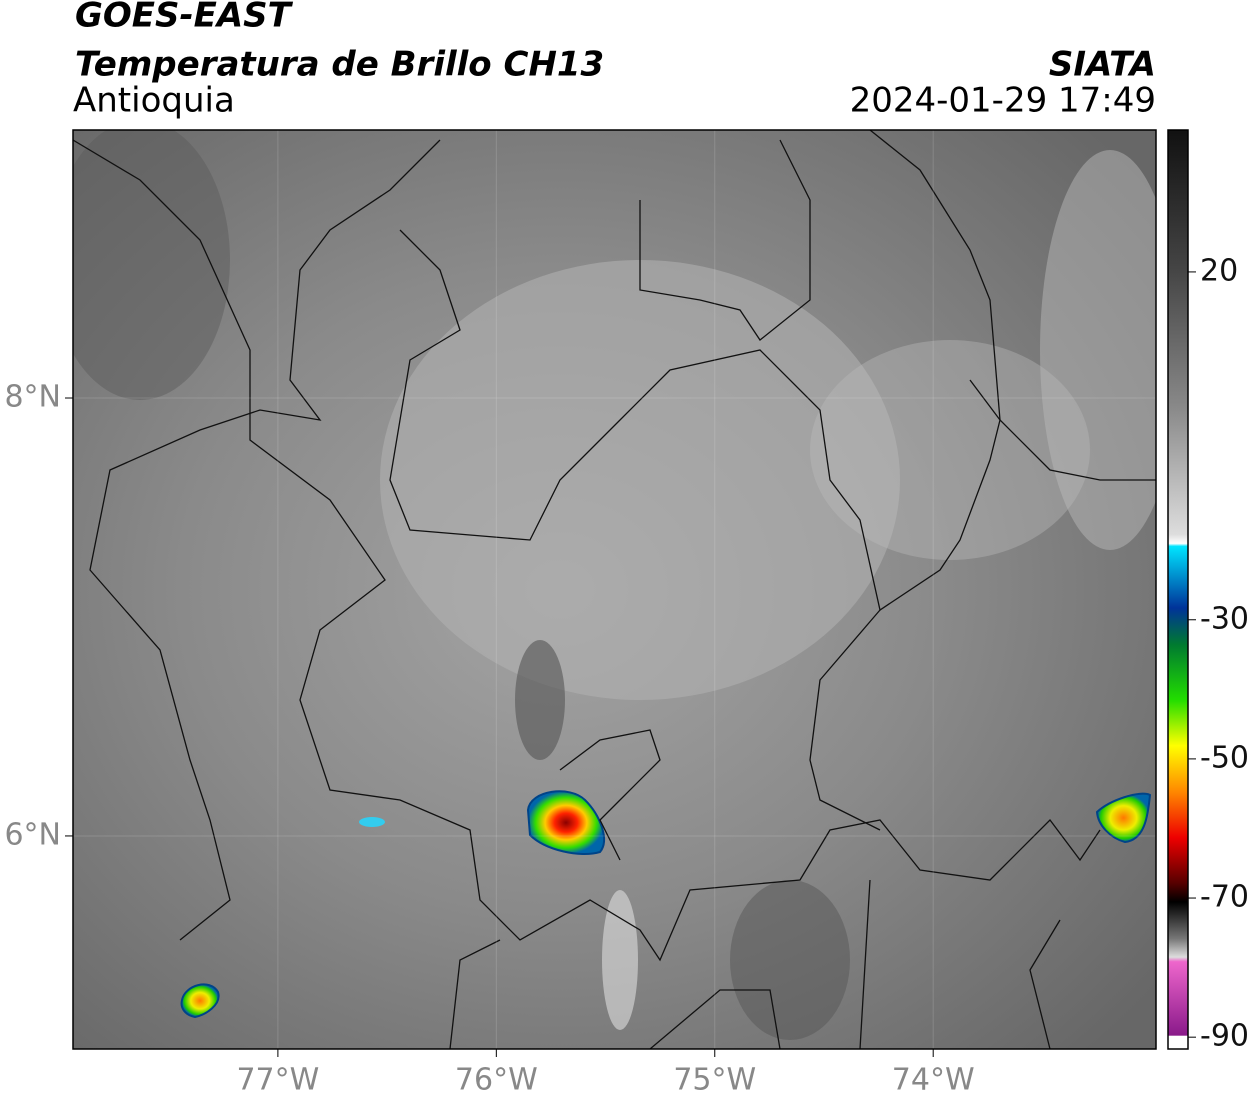  What do you see at coordinates (496, 1080) in the screenshot?
I see `x-tick-label: 76°W` at bounding box center [496, 1080].